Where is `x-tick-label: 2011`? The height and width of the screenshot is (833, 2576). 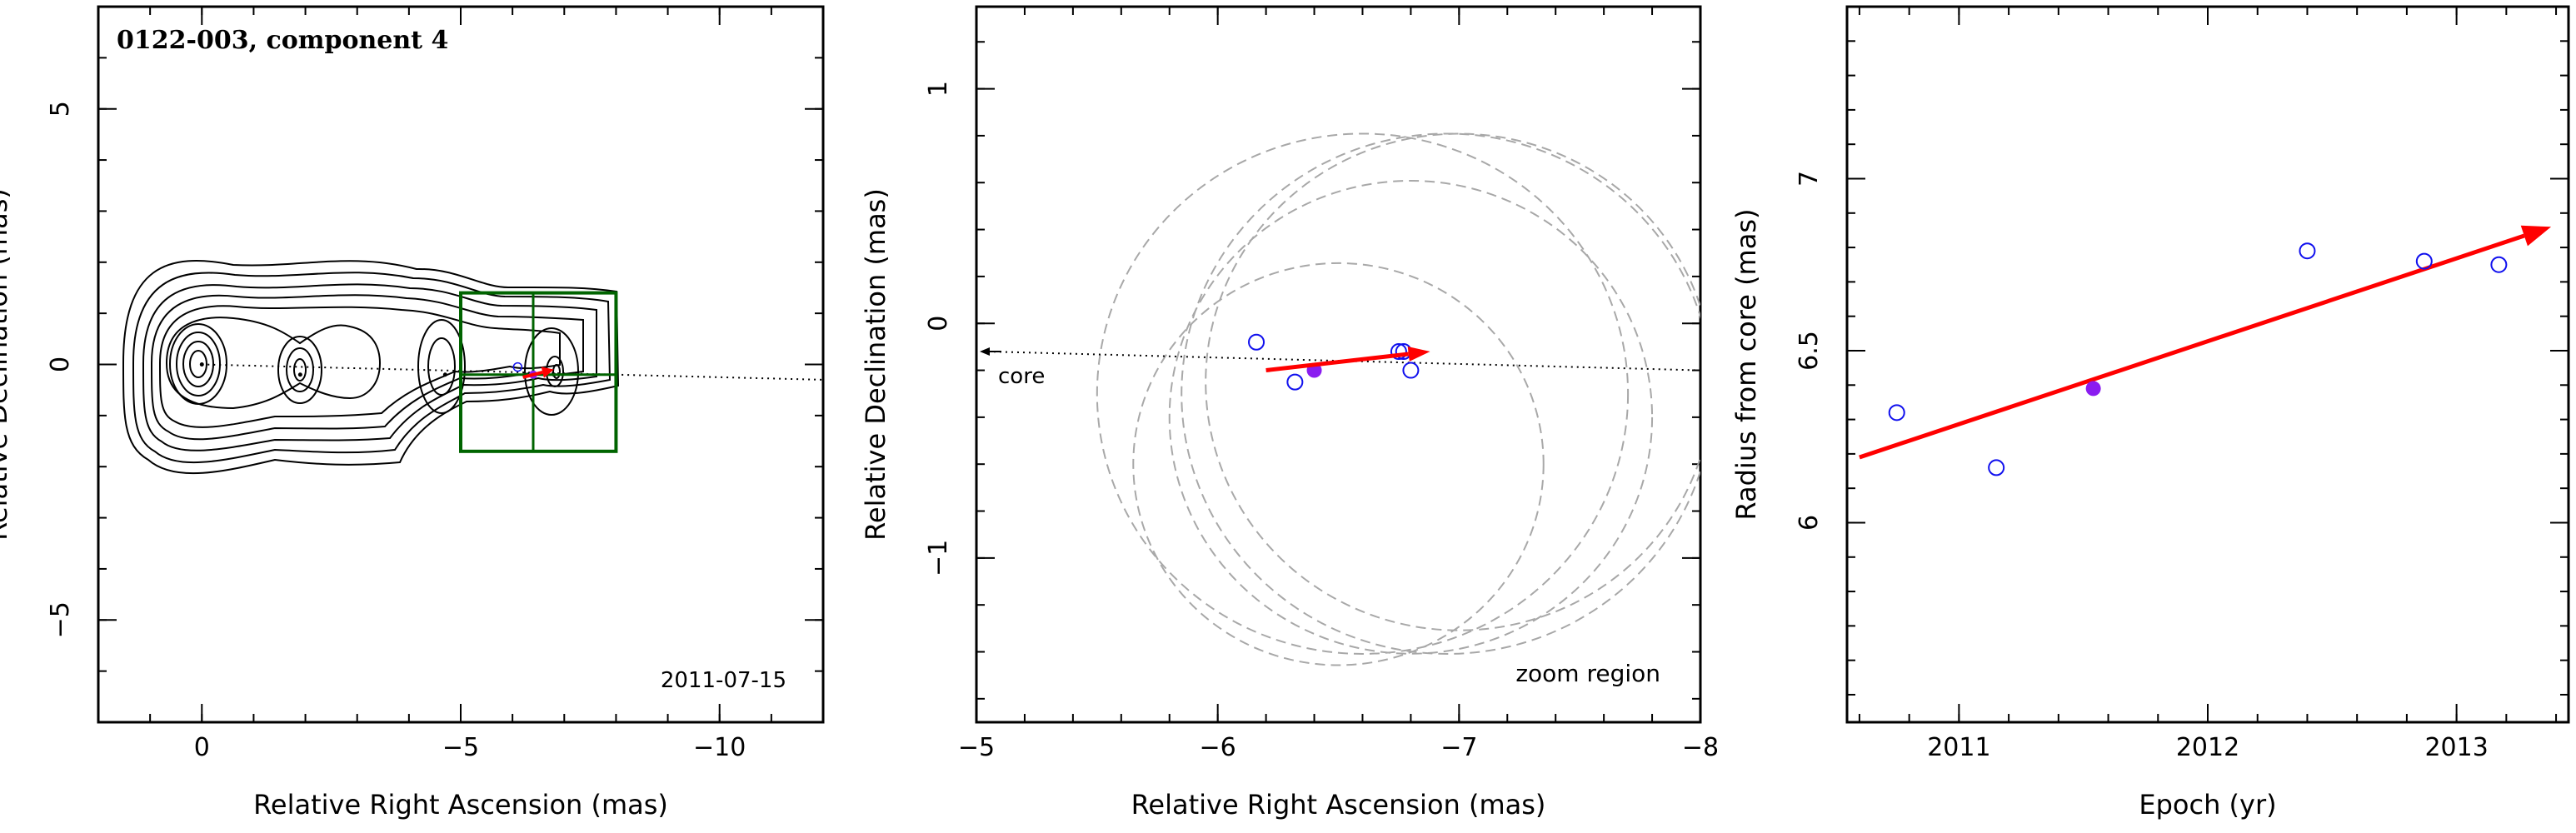
x-tick-label: 2011 is located at coordinates (1958, 747).